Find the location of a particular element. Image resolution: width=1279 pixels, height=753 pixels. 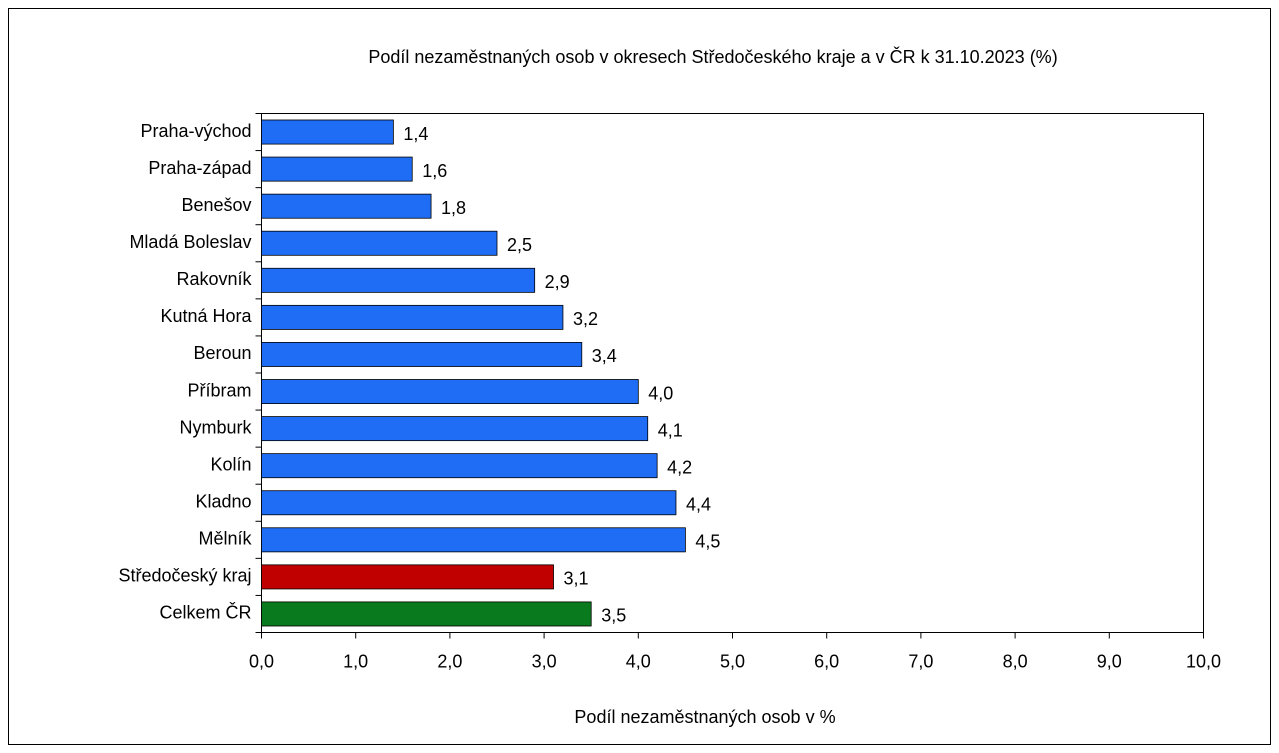

x-tick-label: 6,0 is located at coordinates (826, 661).